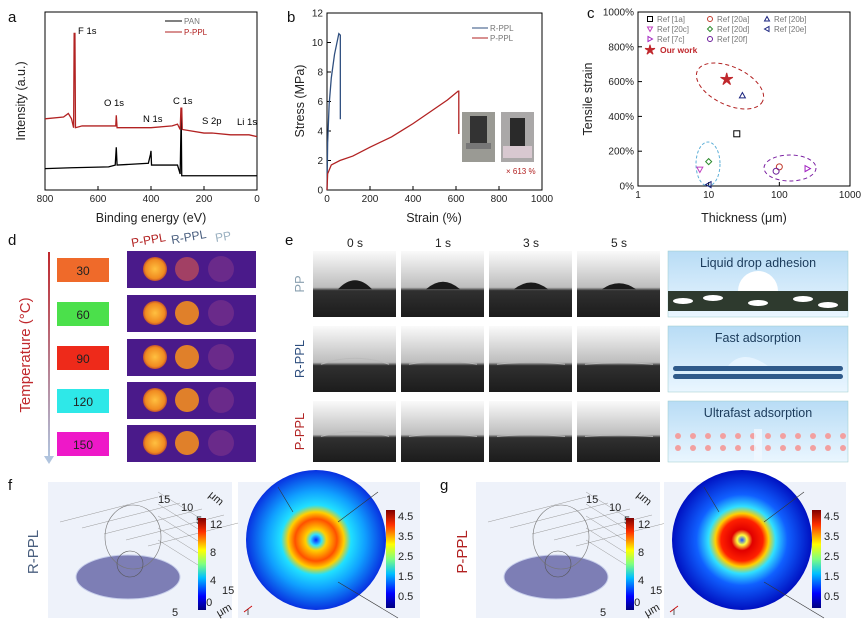 The width and height of the screenshot is (865, 620). I want to click on x-tick-label-b: 400, so click(413, 199).